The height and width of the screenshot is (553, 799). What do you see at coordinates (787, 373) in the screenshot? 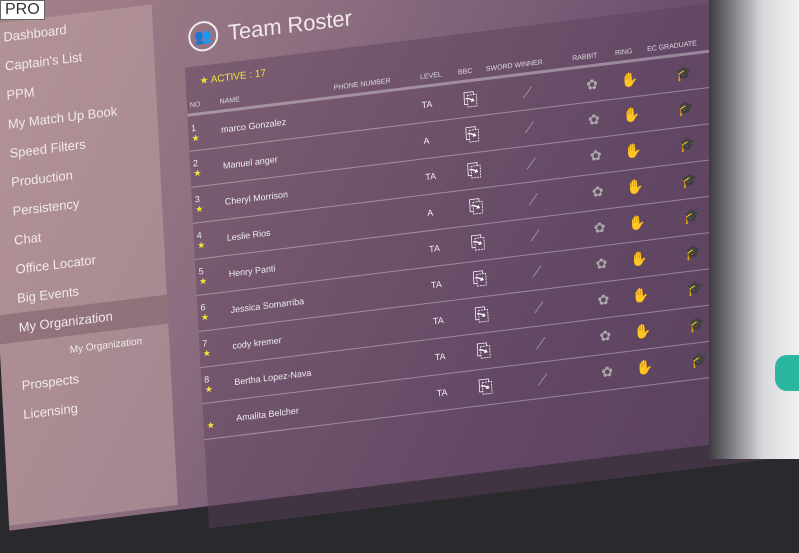
I see `help-button` at bounding box center [787, 373].